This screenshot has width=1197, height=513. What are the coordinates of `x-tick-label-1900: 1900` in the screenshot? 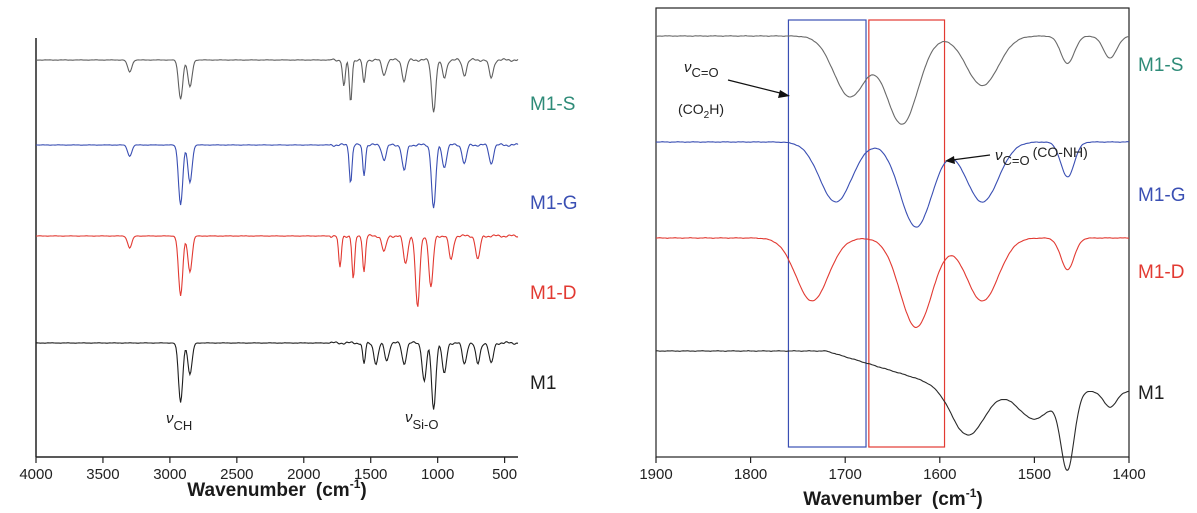 It's located at (655, 474).